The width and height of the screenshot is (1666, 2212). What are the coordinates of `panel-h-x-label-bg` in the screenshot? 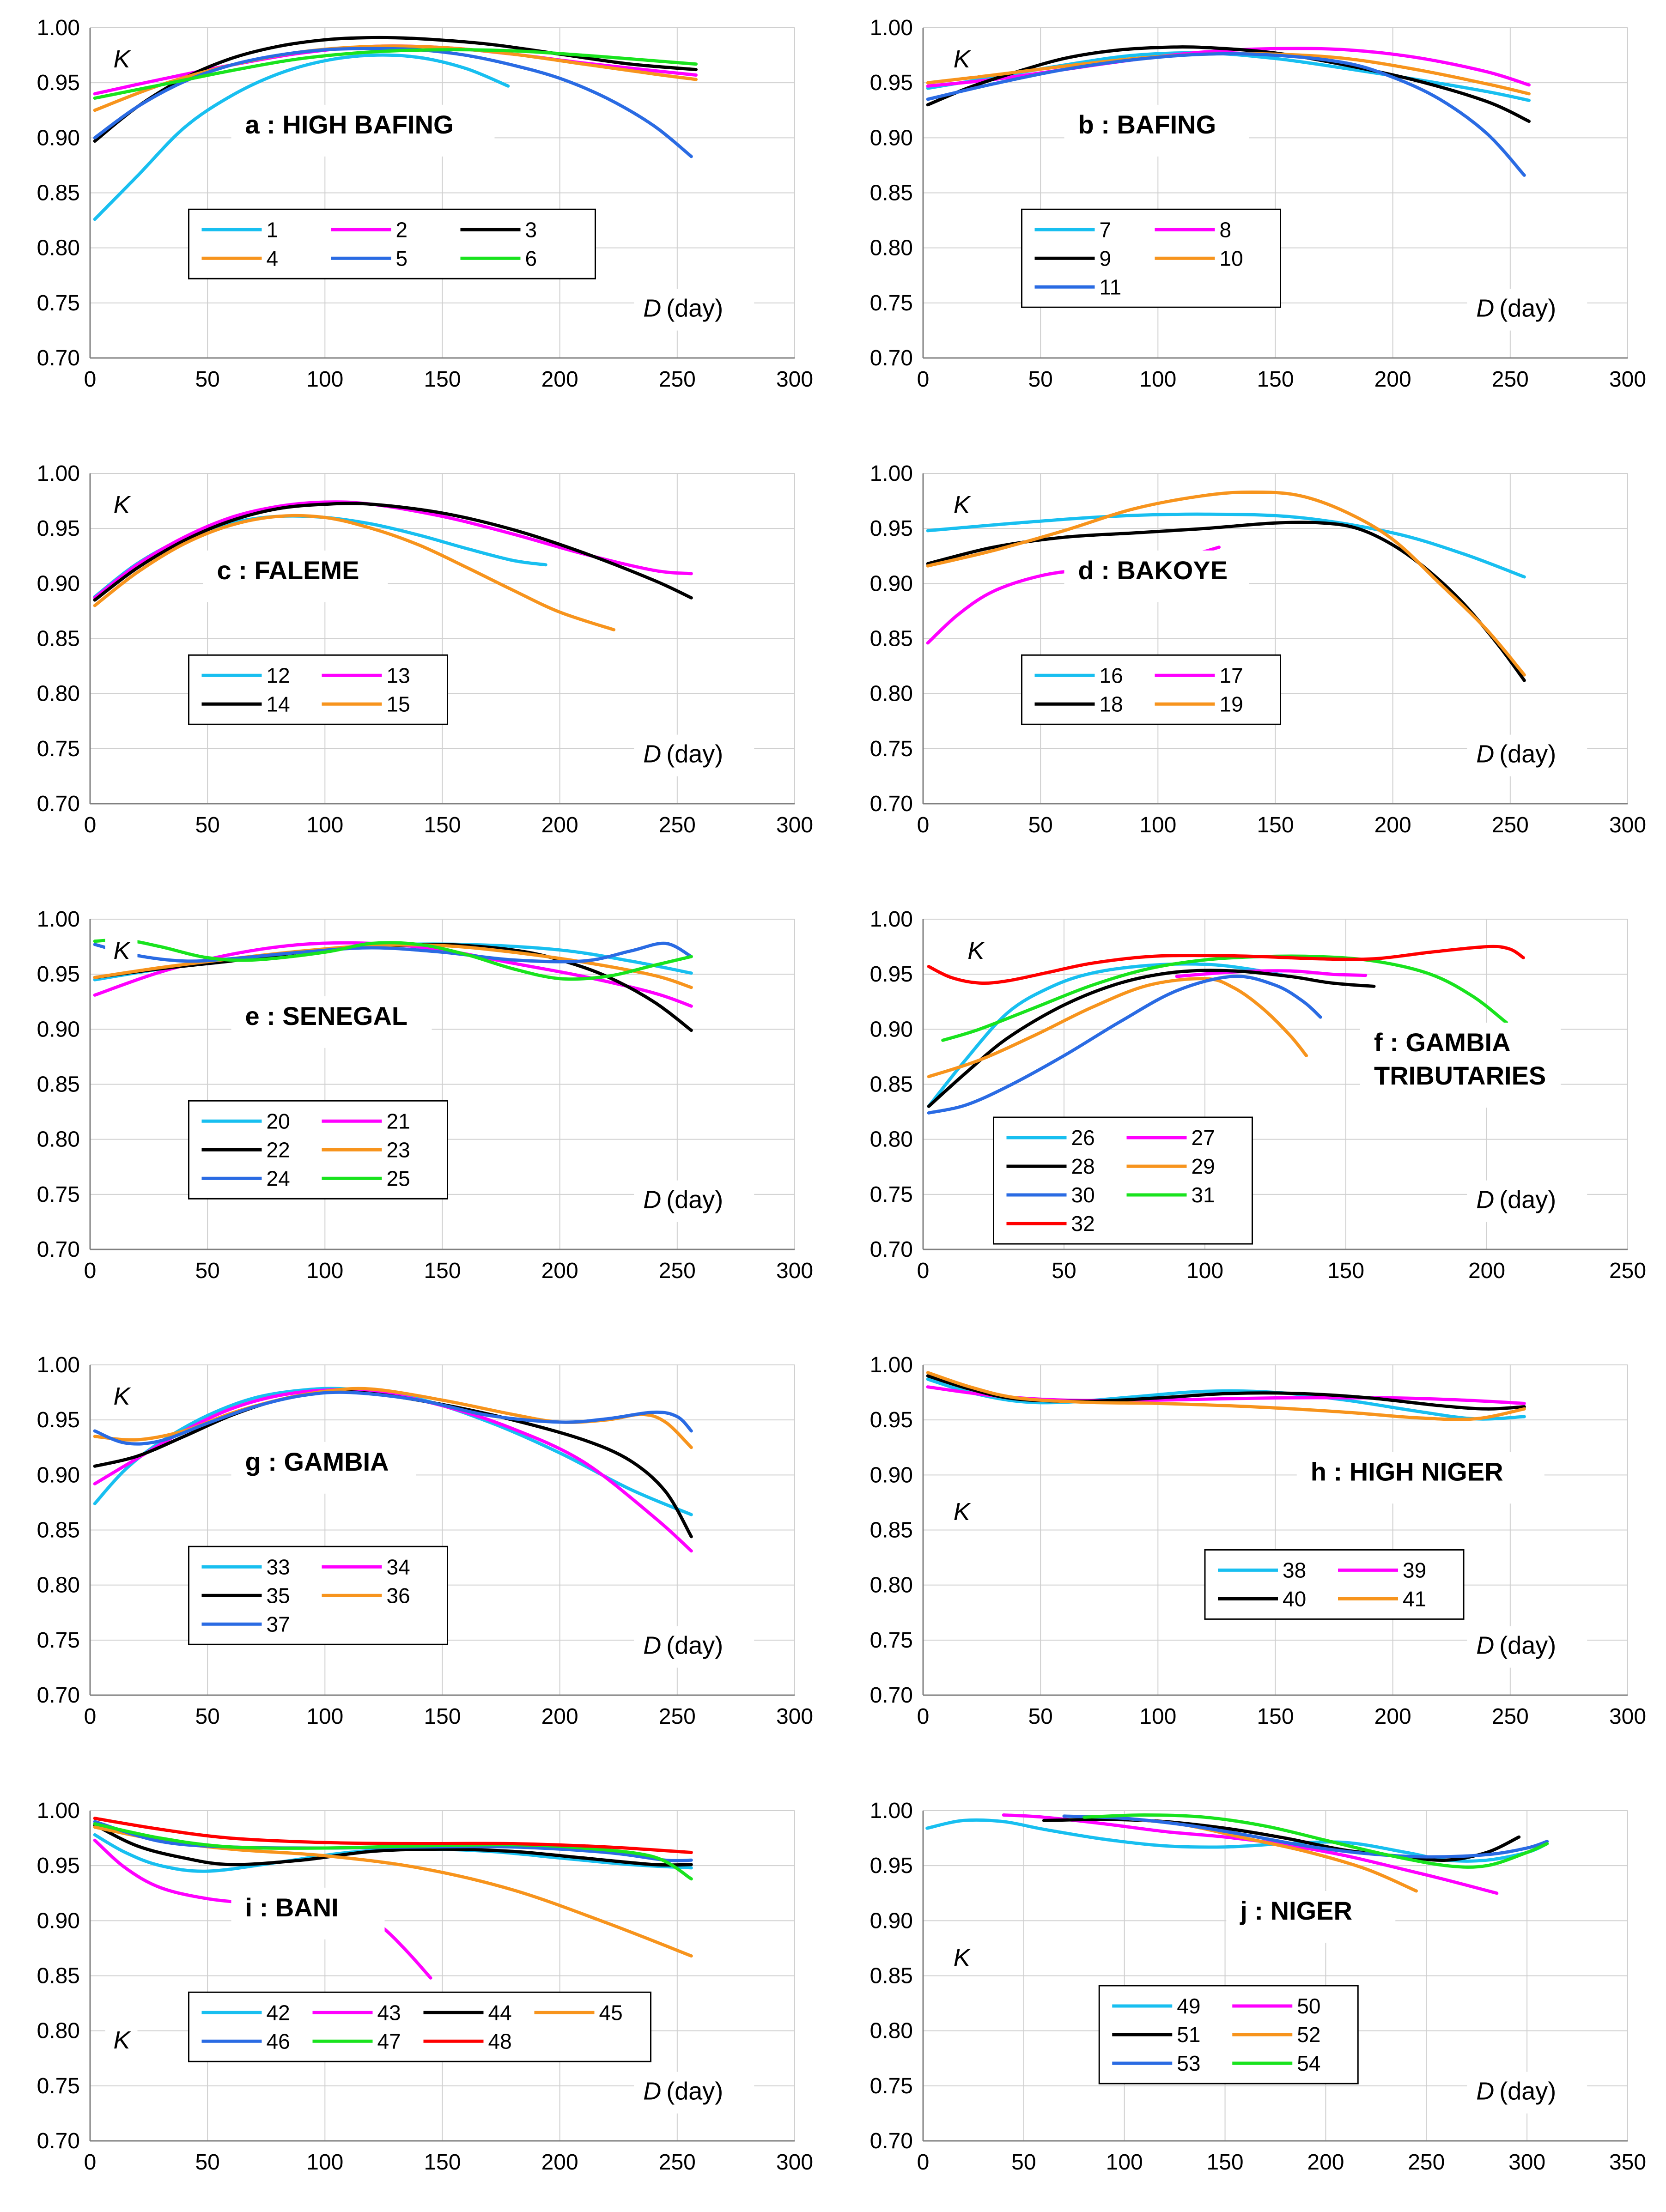 It's located at (1527, 1647).